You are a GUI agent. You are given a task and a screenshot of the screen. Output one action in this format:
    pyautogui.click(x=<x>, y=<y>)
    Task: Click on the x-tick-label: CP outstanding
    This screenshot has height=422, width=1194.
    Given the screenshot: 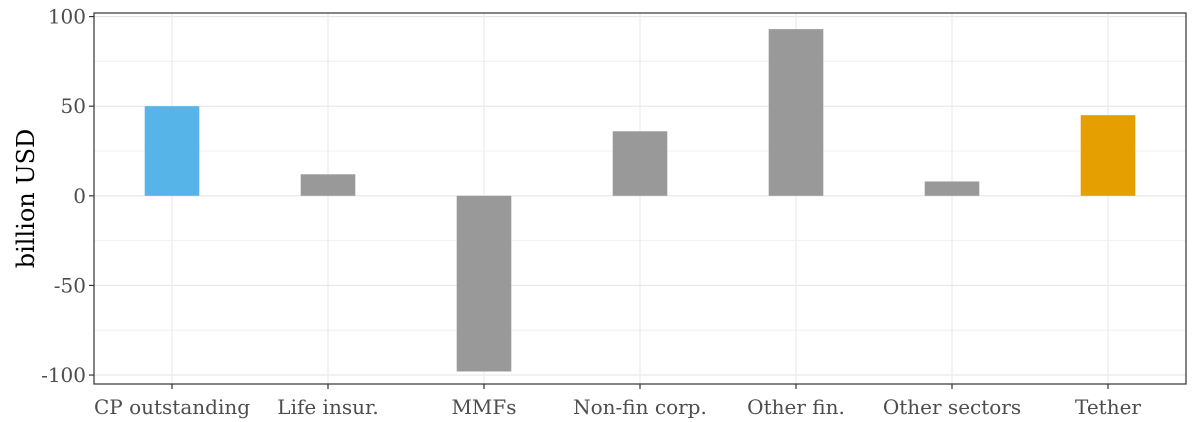 What is the action you would take?
    pyautogui.click(x=172, y=407)
    